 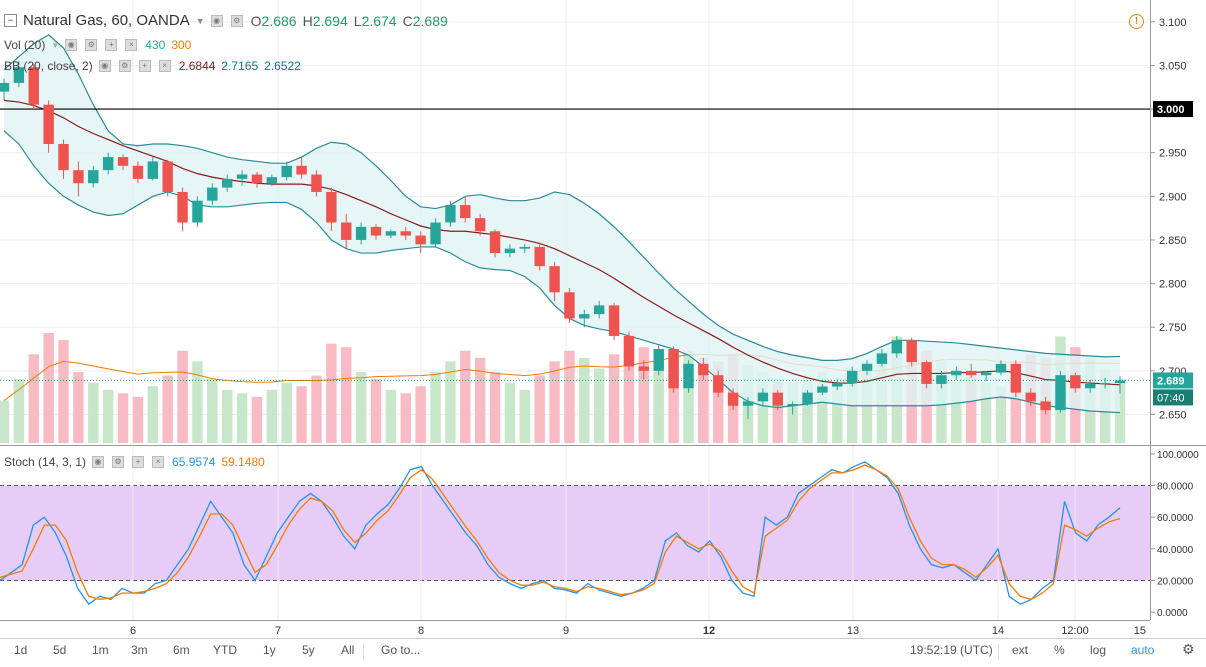 I want to click on period-button-5d: 5d, so click(x=60, y=650).